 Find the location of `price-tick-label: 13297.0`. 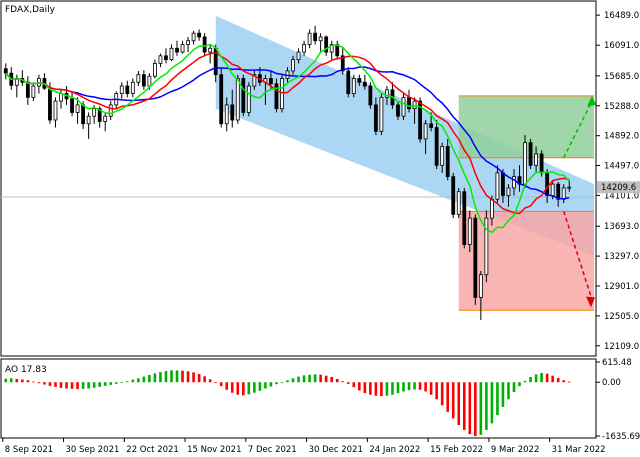

price-tick-label: 13297.0 is located at coordinates (621, 257).